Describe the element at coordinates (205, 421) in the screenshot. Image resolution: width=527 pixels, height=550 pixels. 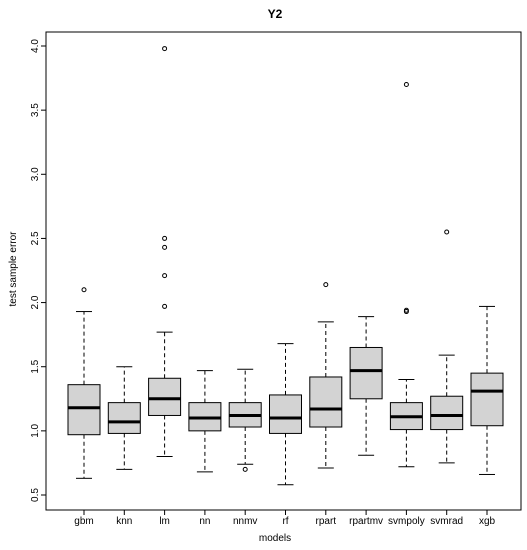
I see `box-nn` at that location.